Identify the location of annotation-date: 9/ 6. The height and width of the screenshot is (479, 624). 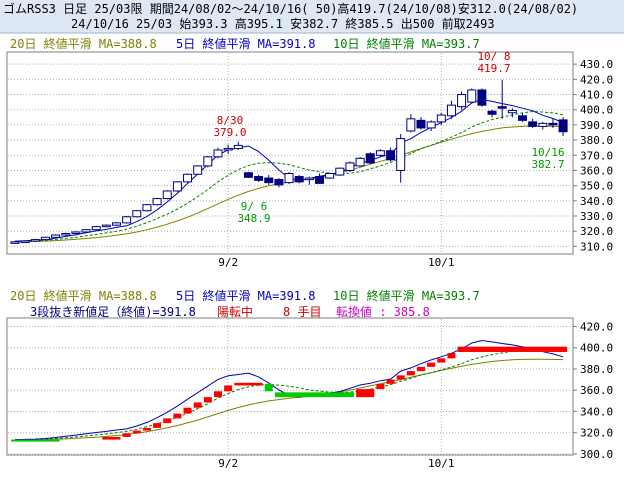
(254, 206).